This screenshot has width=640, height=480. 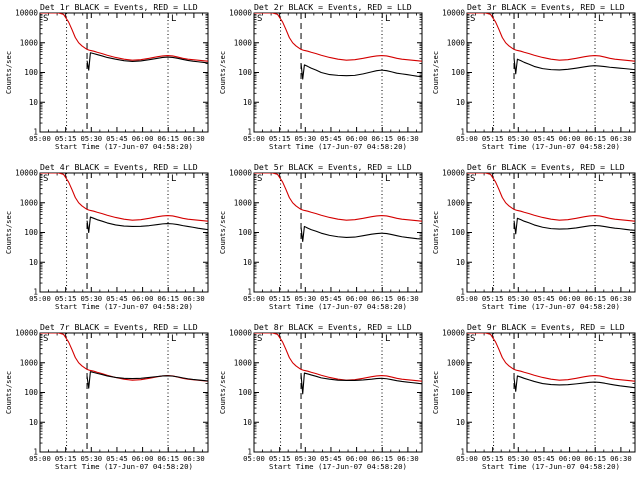 I want to click on plot-title: Det 6r BLACK = Events, RED = LLD, so click(x=546, y=167).